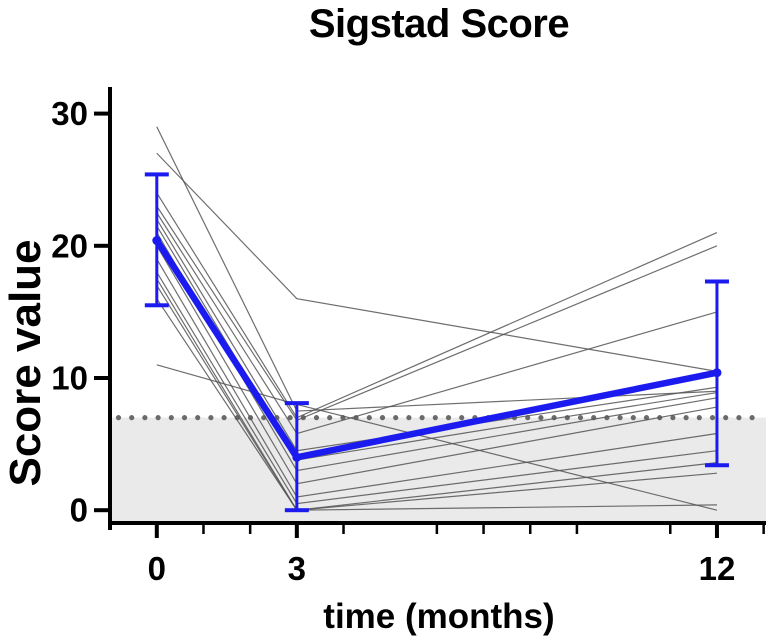  Describe the element at coordinates (439, 24) in the screenshot. I see `chart-title: Sigstad Score` at that location.